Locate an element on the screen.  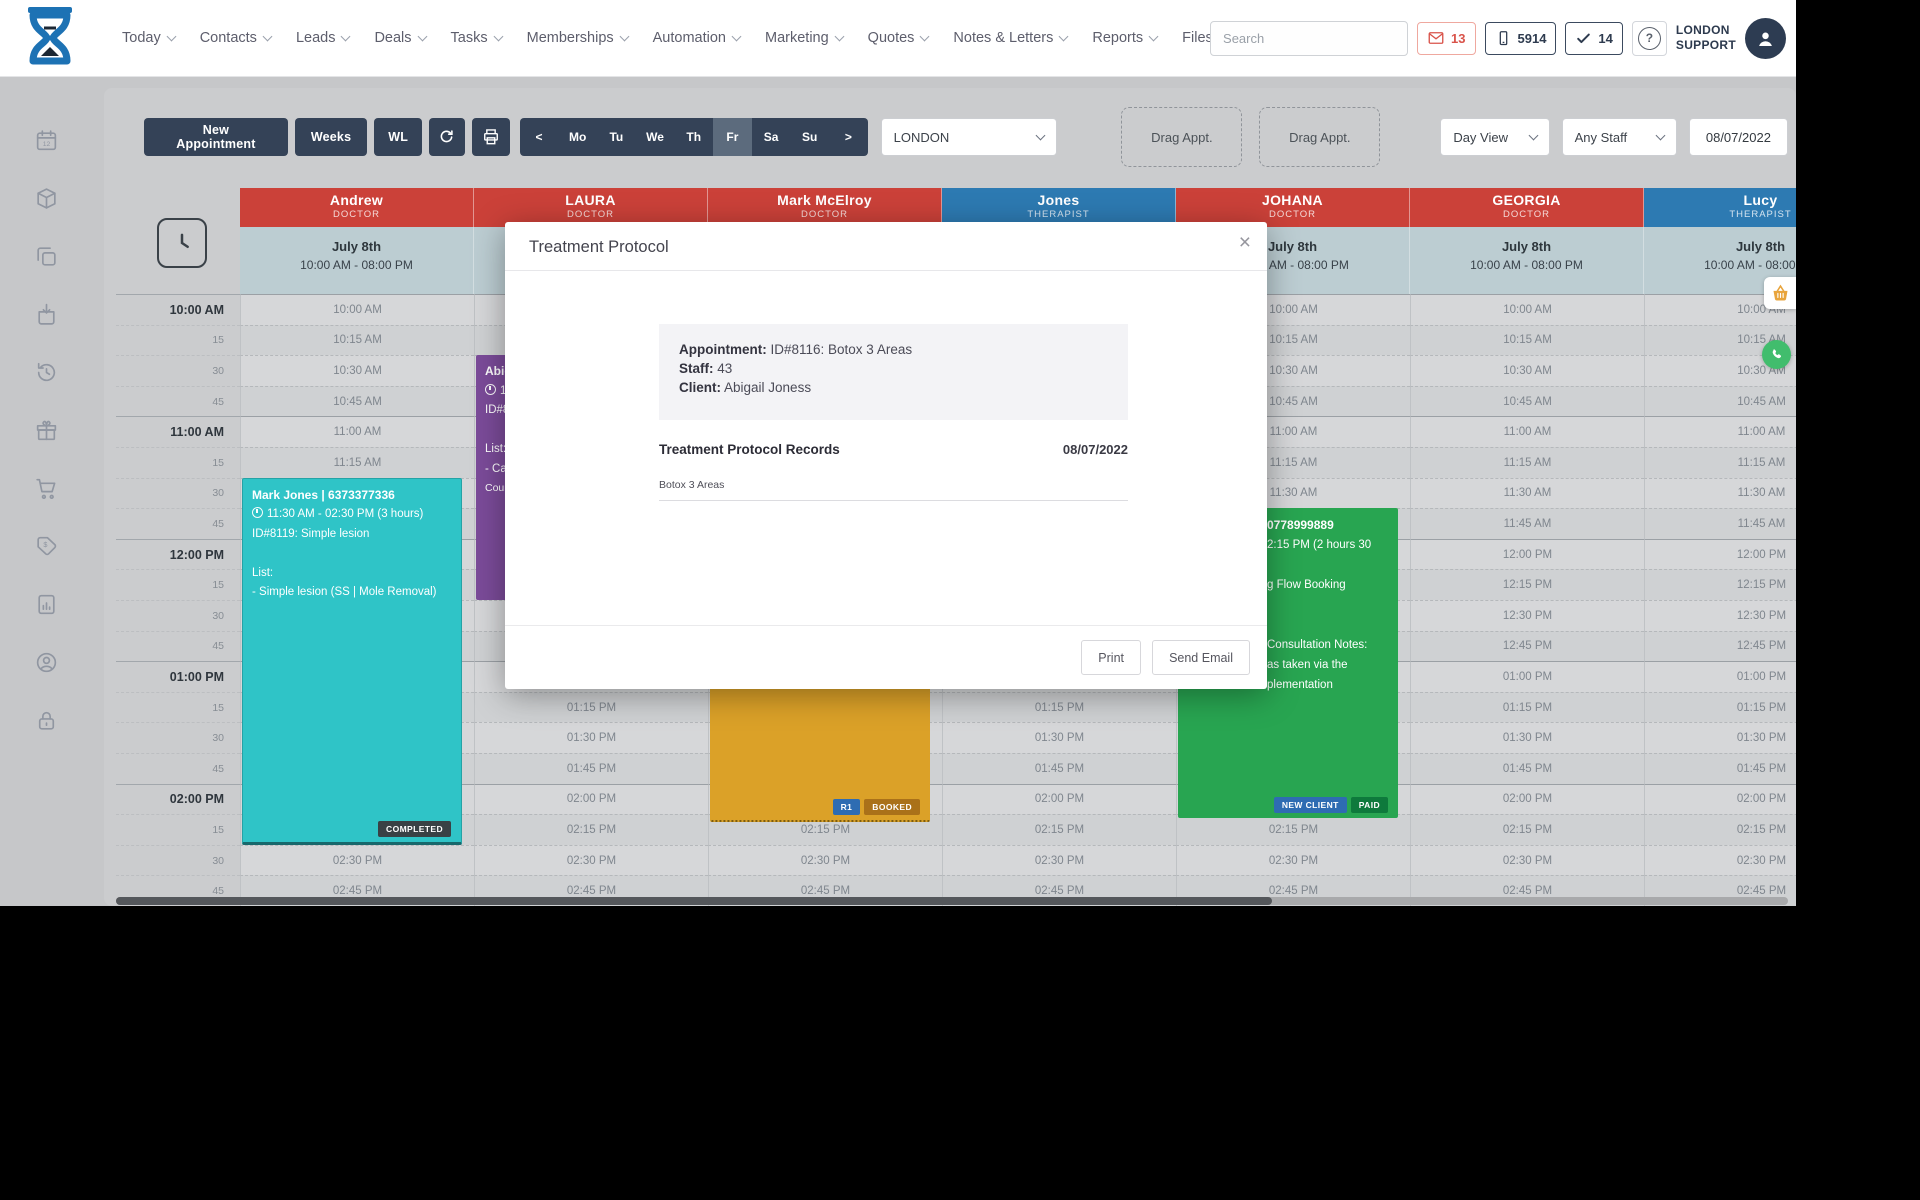
date-picker: 08/07/2022 is located at coordinates (1738, 137).